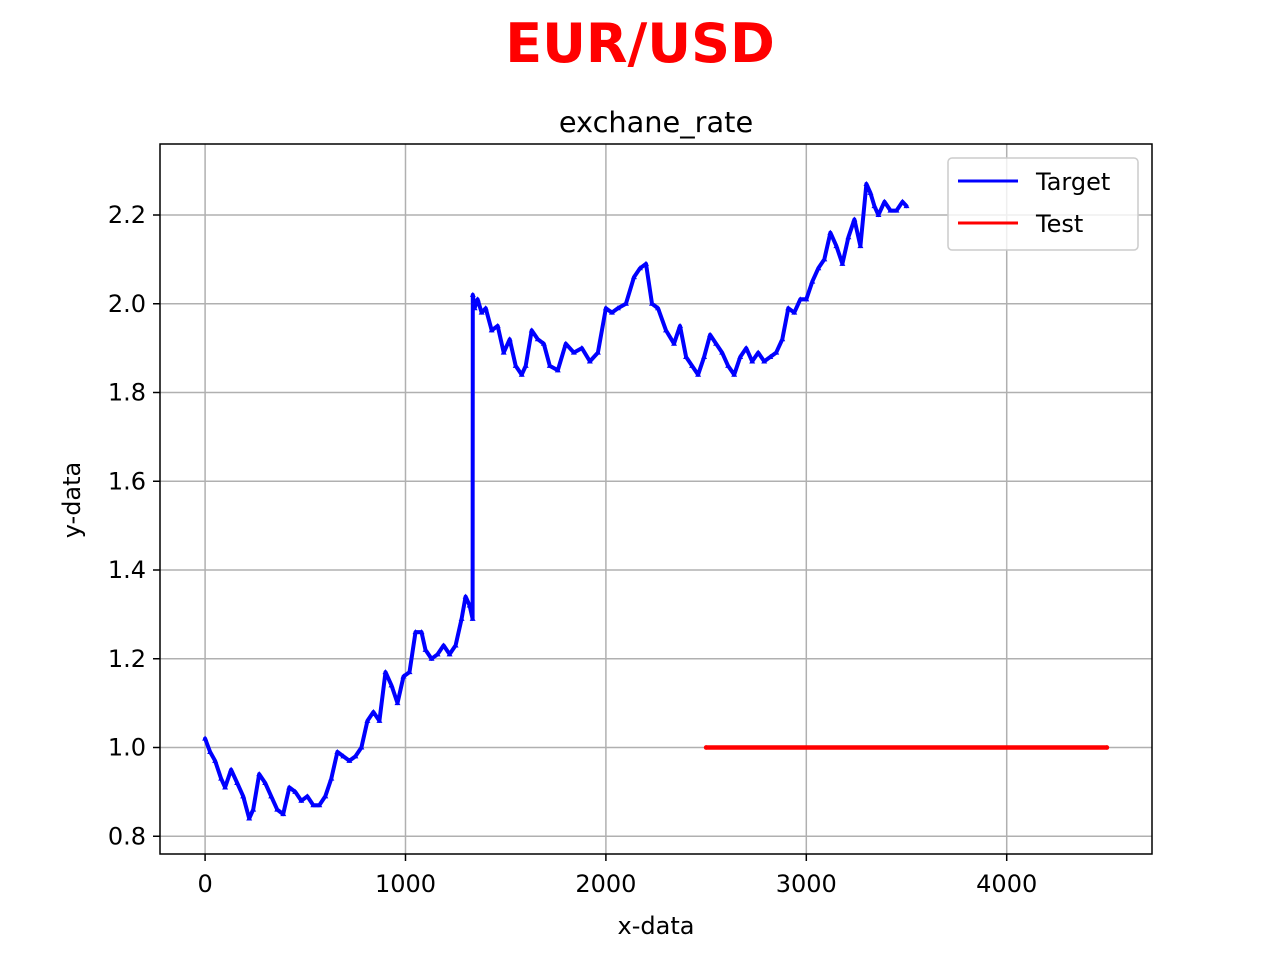 The width and height of the screenshot is (1280, 960). I want to click on x-tick-label: 3000, so click(806, 884).